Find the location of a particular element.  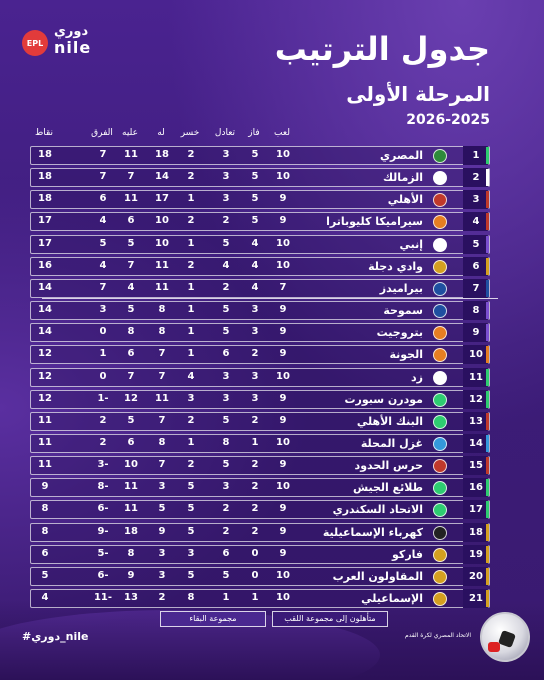

cell-lost: 1 is located at coordinates (191, 199).